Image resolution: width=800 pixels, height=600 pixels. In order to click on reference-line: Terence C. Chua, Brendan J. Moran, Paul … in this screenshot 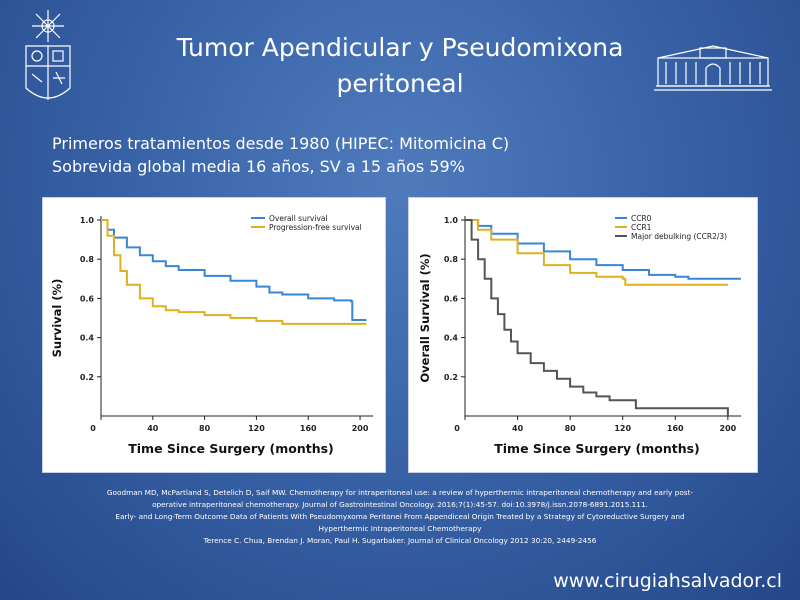, I will do `click(400, 540)`.